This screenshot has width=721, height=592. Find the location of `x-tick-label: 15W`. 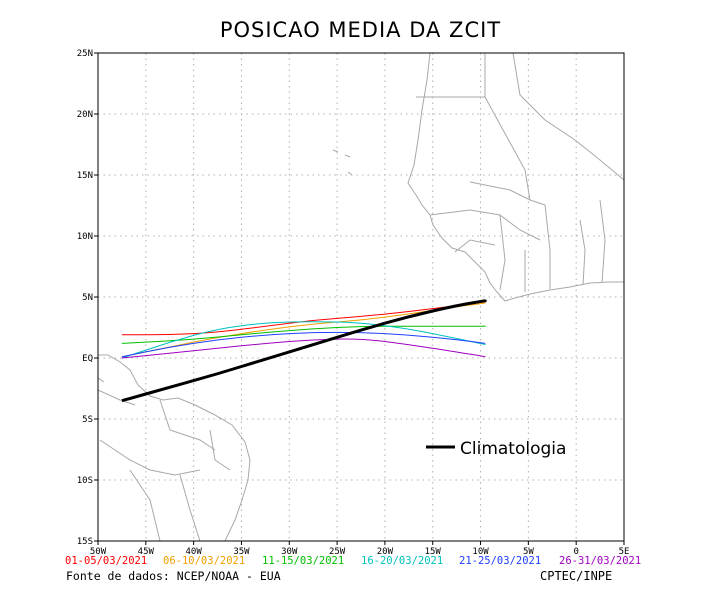

x-tick-label: 15W is located at coordinates (433, 552).